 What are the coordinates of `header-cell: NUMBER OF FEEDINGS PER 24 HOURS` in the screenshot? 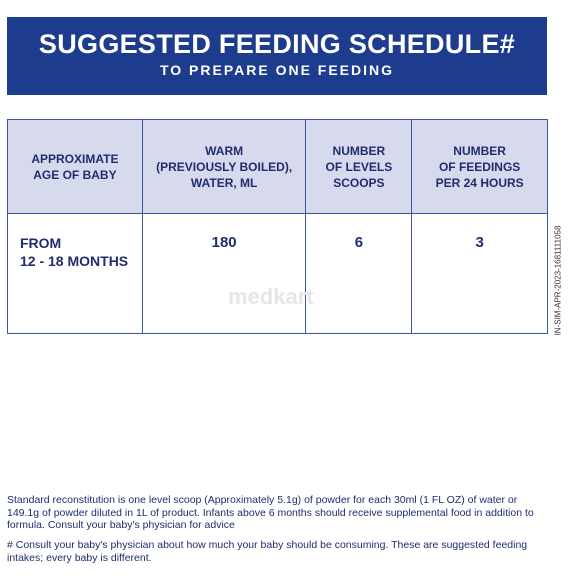 It's located at (479, 166).